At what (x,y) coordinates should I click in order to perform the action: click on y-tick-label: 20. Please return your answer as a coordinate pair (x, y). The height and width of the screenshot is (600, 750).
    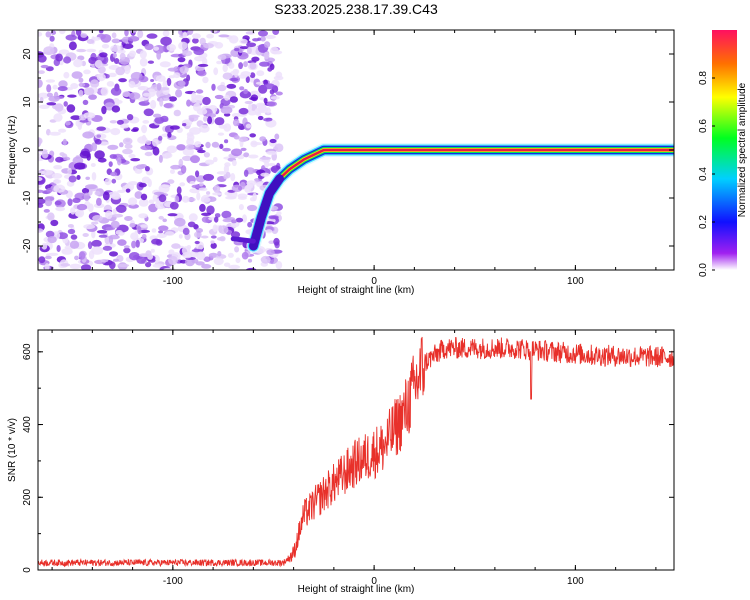
    Looking at the image, I should click on (27, 54).